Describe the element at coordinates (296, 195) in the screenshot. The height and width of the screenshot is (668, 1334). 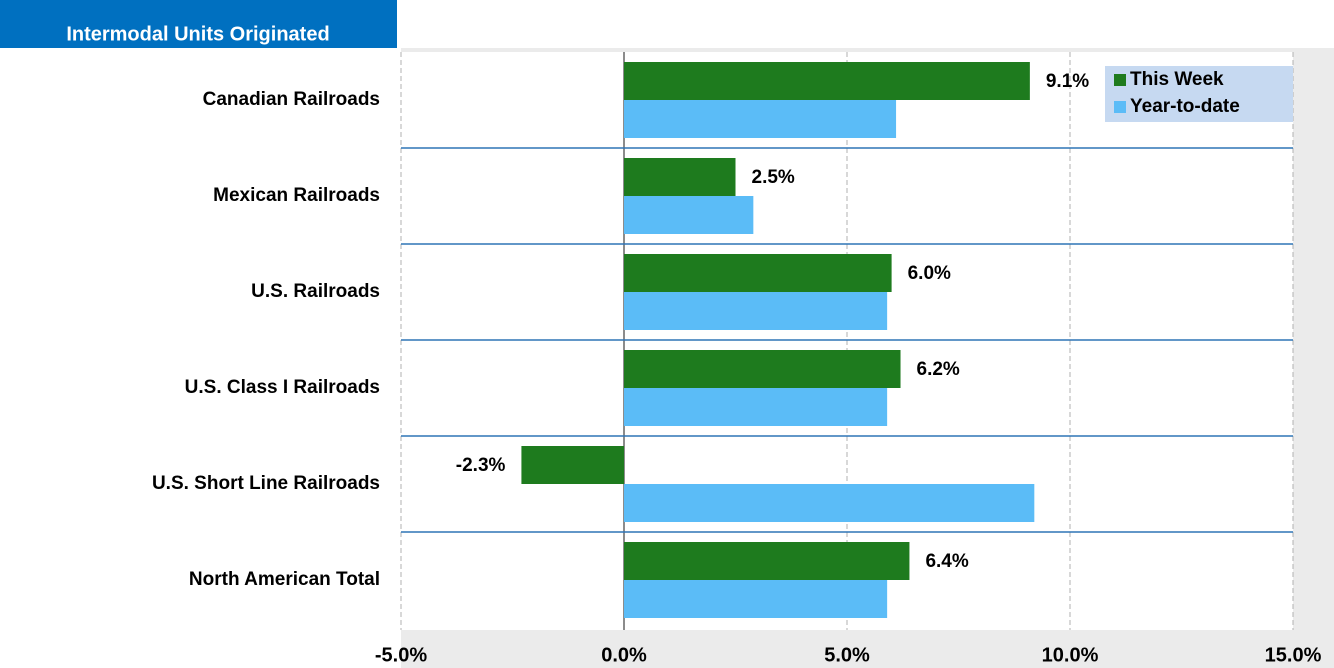
I see `category-label: Mexican Railroads` at that location.